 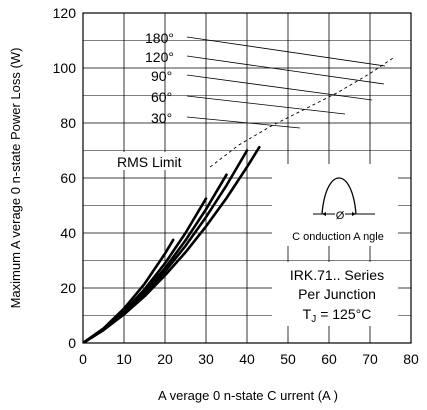 What do you see at coordinates (288, 359) in the screenshot?
I see `x-tick-label: 50` at bounding box center [288, 359].